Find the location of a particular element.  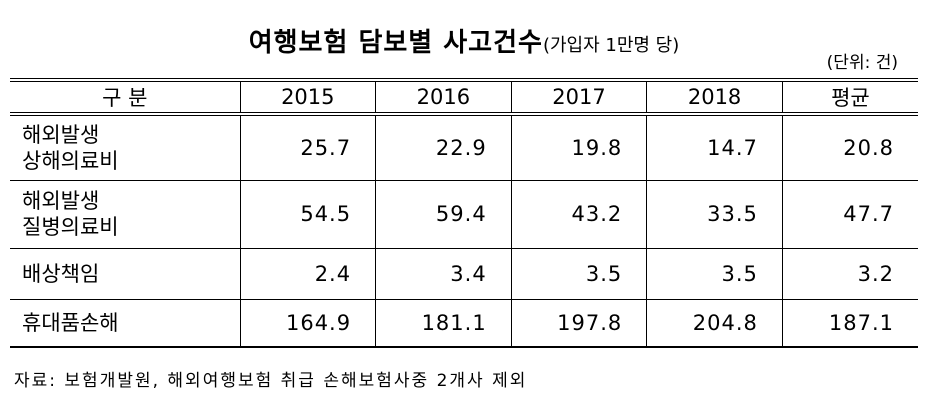

cell-value: 204.8 is located at coordinates (714, 322).